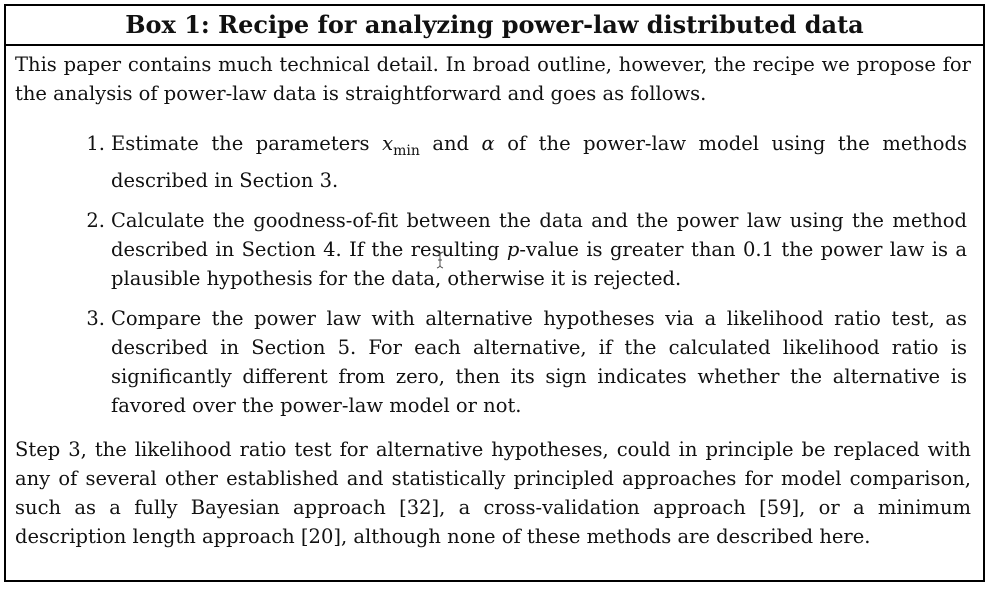  Describe the element at coordinates (494, 45) in the screenshot. I see `title-divider` at that location.